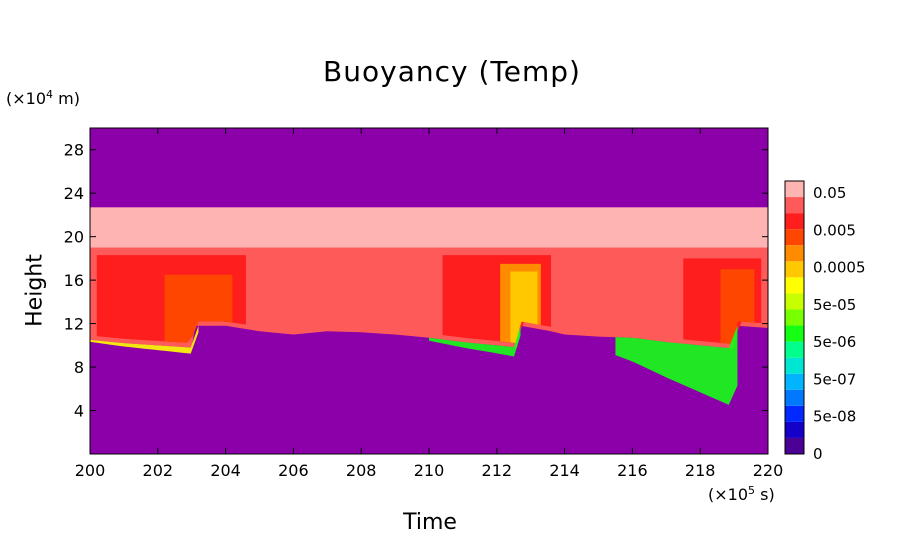  What do you see at coordinates (74, 237) in the screenshot?
I see `y-tick-label: 20` at bounding box center [74, 237].